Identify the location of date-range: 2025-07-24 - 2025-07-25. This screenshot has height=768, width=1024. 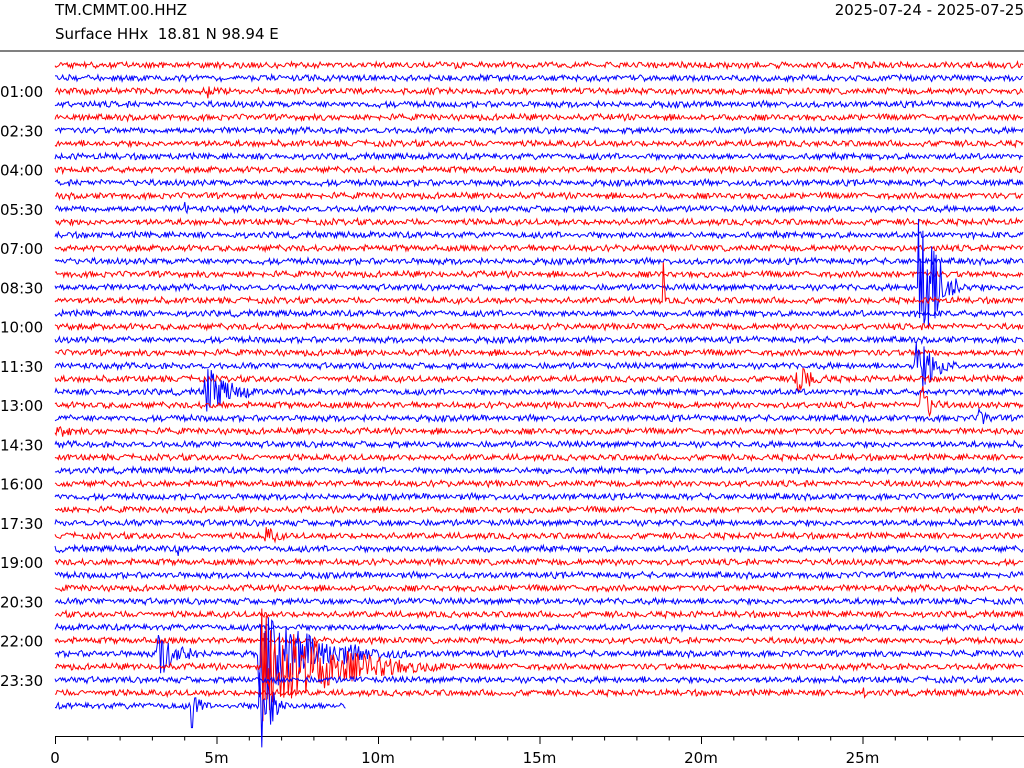
(929, 10).